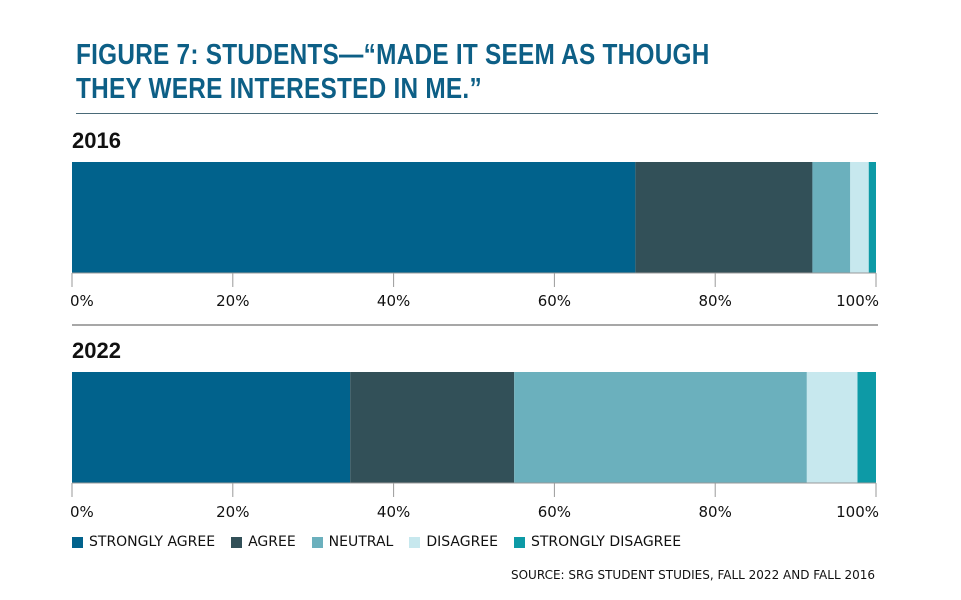 This screenshot has height=600, width=961. What do you see at coordinates (831, 217) in the screenshot?
I see `bar-2016-neutral` at bounding box center [831, 217].